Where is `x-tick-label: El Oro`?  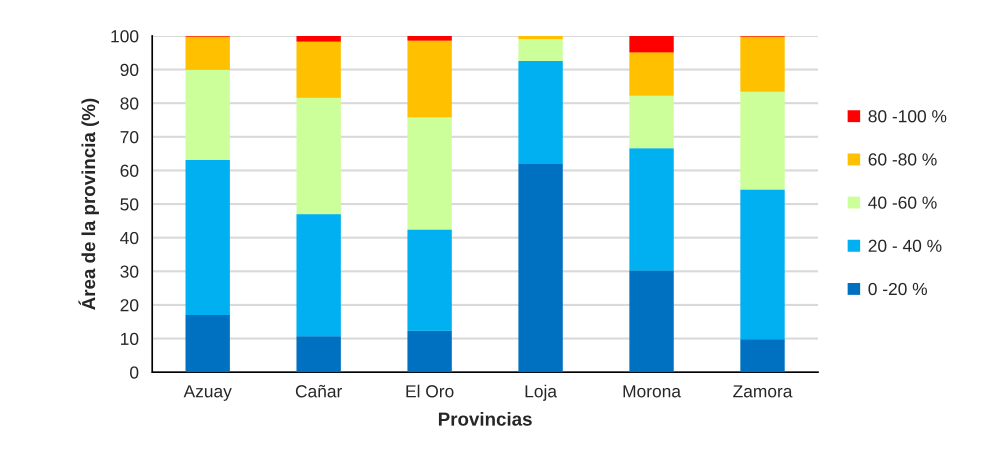
x-tick-label: El Oro is located at coordinates (430, 391).